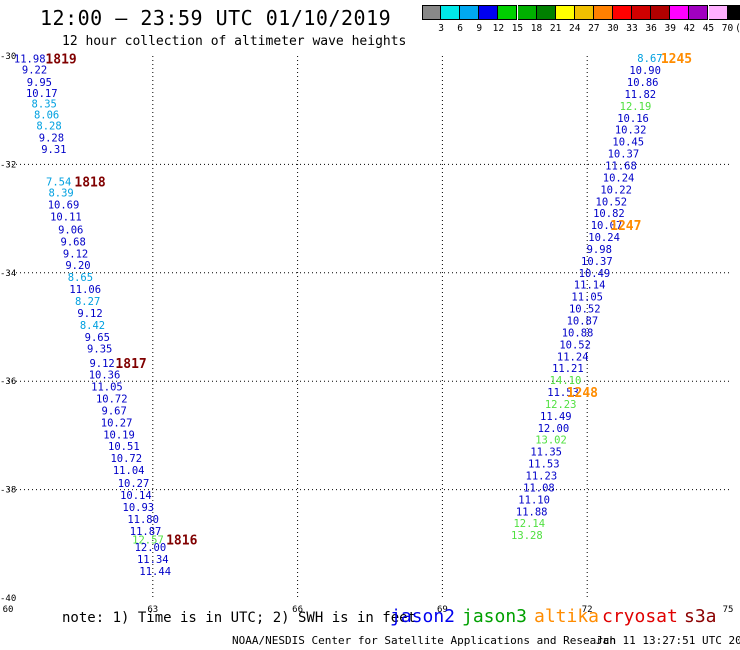  I want to click on wave-height-point: 7.54, so click(58, 183).